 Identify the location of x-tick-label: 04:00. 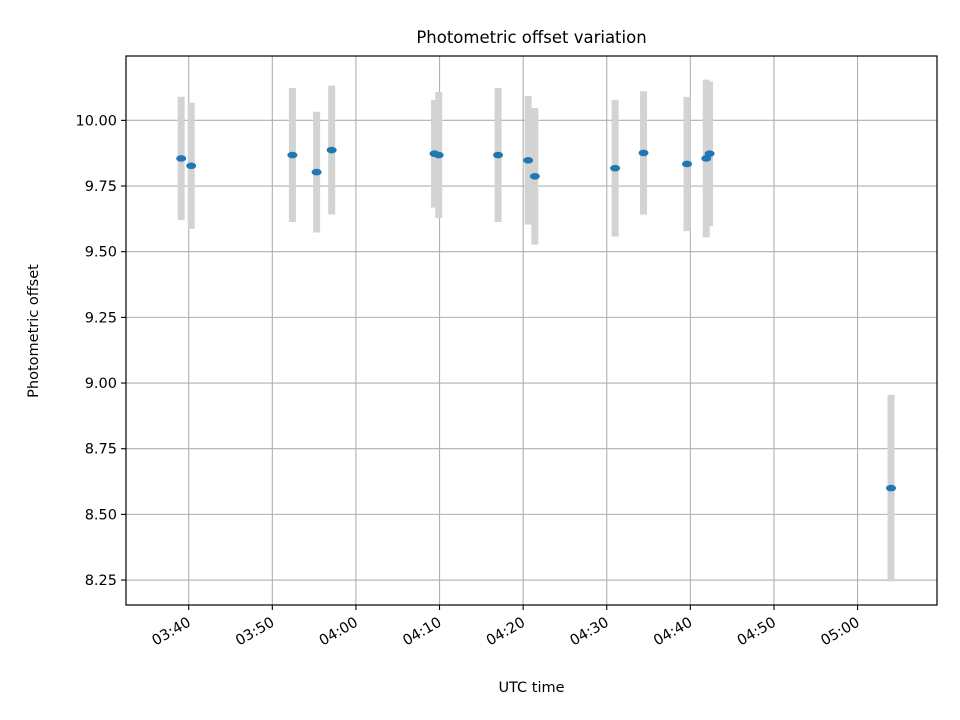
(339, 632).